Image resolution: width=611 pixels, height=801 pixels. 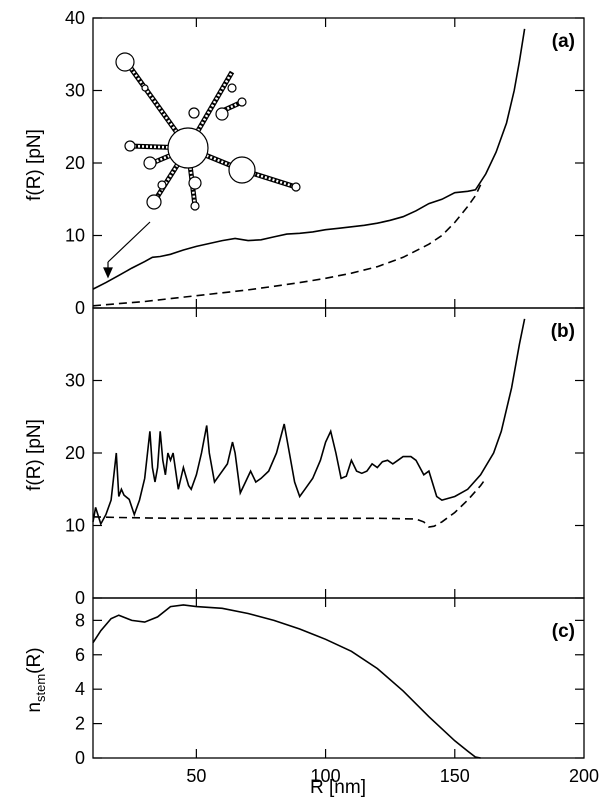 I want to click on panel-a-ytick-label: 0, so click(x=80, y=308).